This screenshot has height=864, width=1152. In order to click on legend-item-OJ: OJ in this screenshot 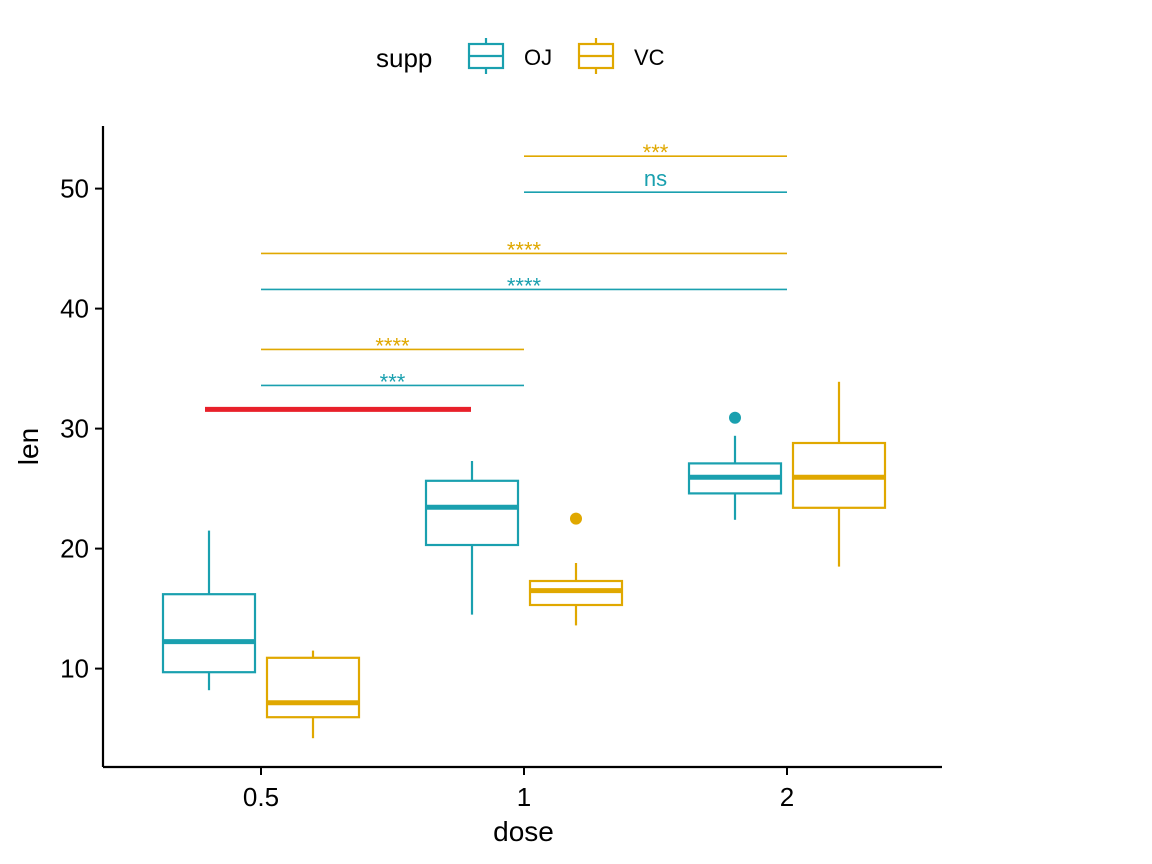, I will do `click(509, 56)`.